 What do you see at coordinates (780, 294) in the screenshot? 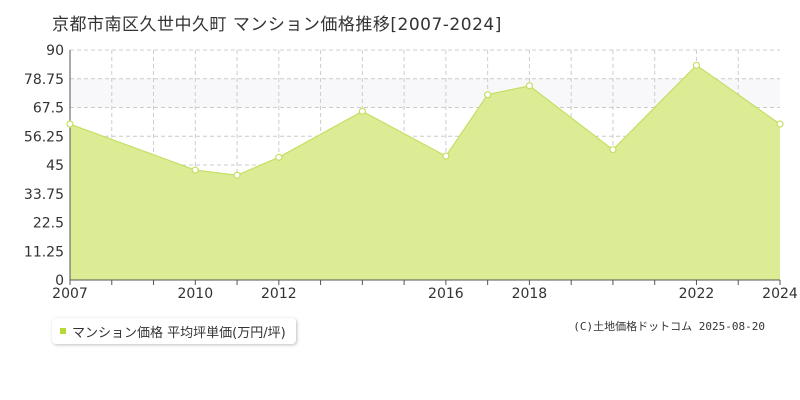
I see `x-tick-label: 2024` at bounding box center [780, 294].